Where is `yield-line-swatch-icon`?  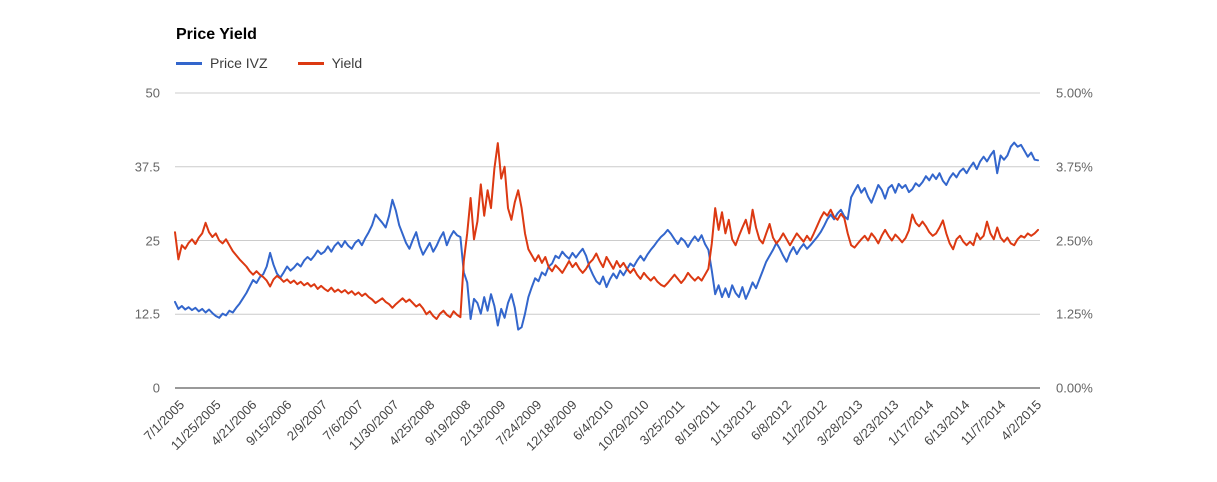
yield-line-swatch-icon is located at coordinates (310, 63).